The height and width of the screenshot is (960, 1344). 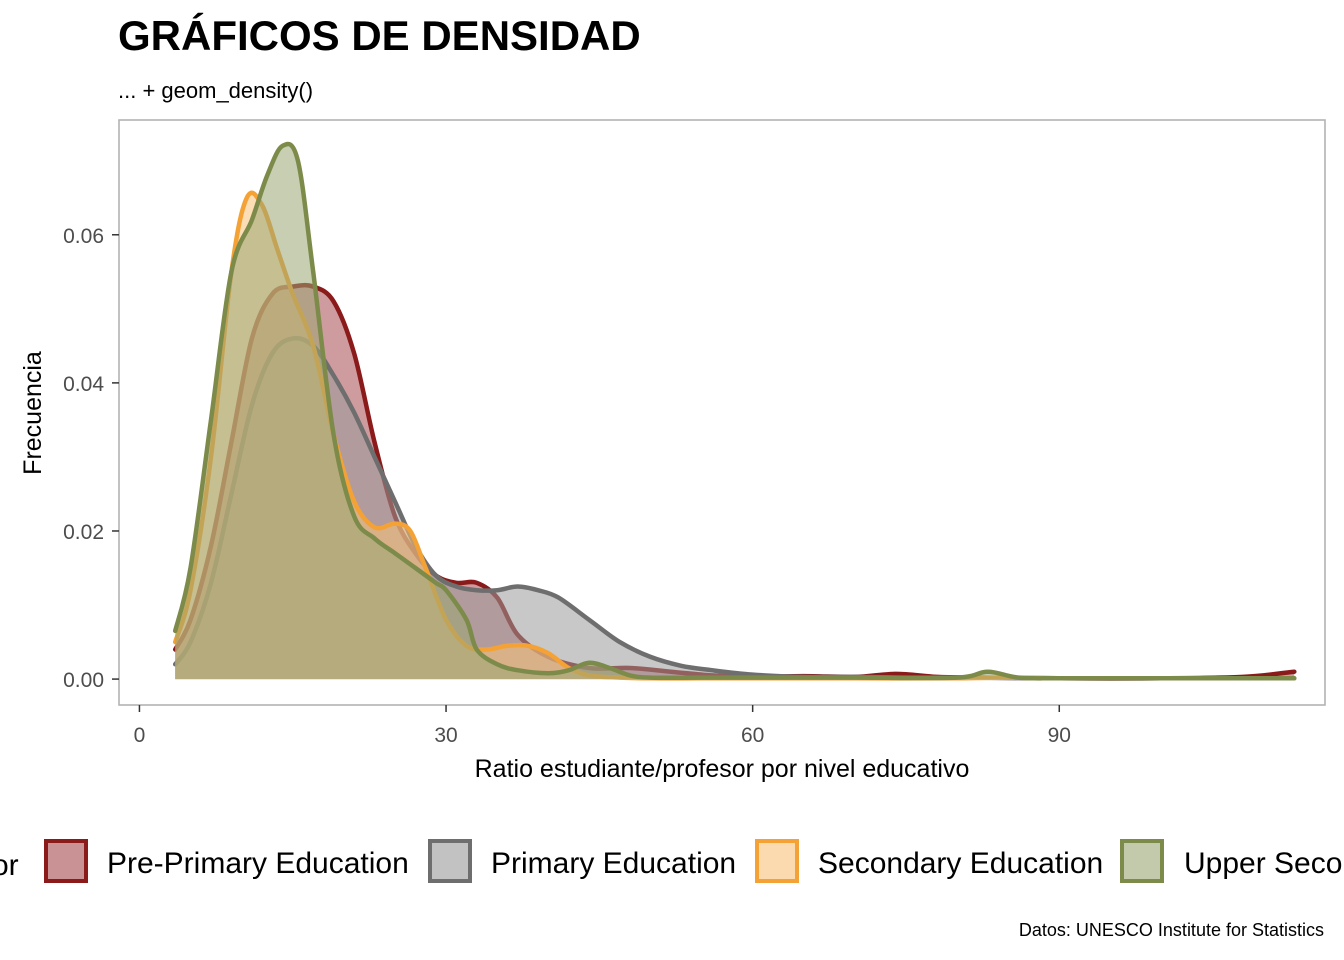 I want to click on legend-label: Secondary Education, so click(x=960, y=863).